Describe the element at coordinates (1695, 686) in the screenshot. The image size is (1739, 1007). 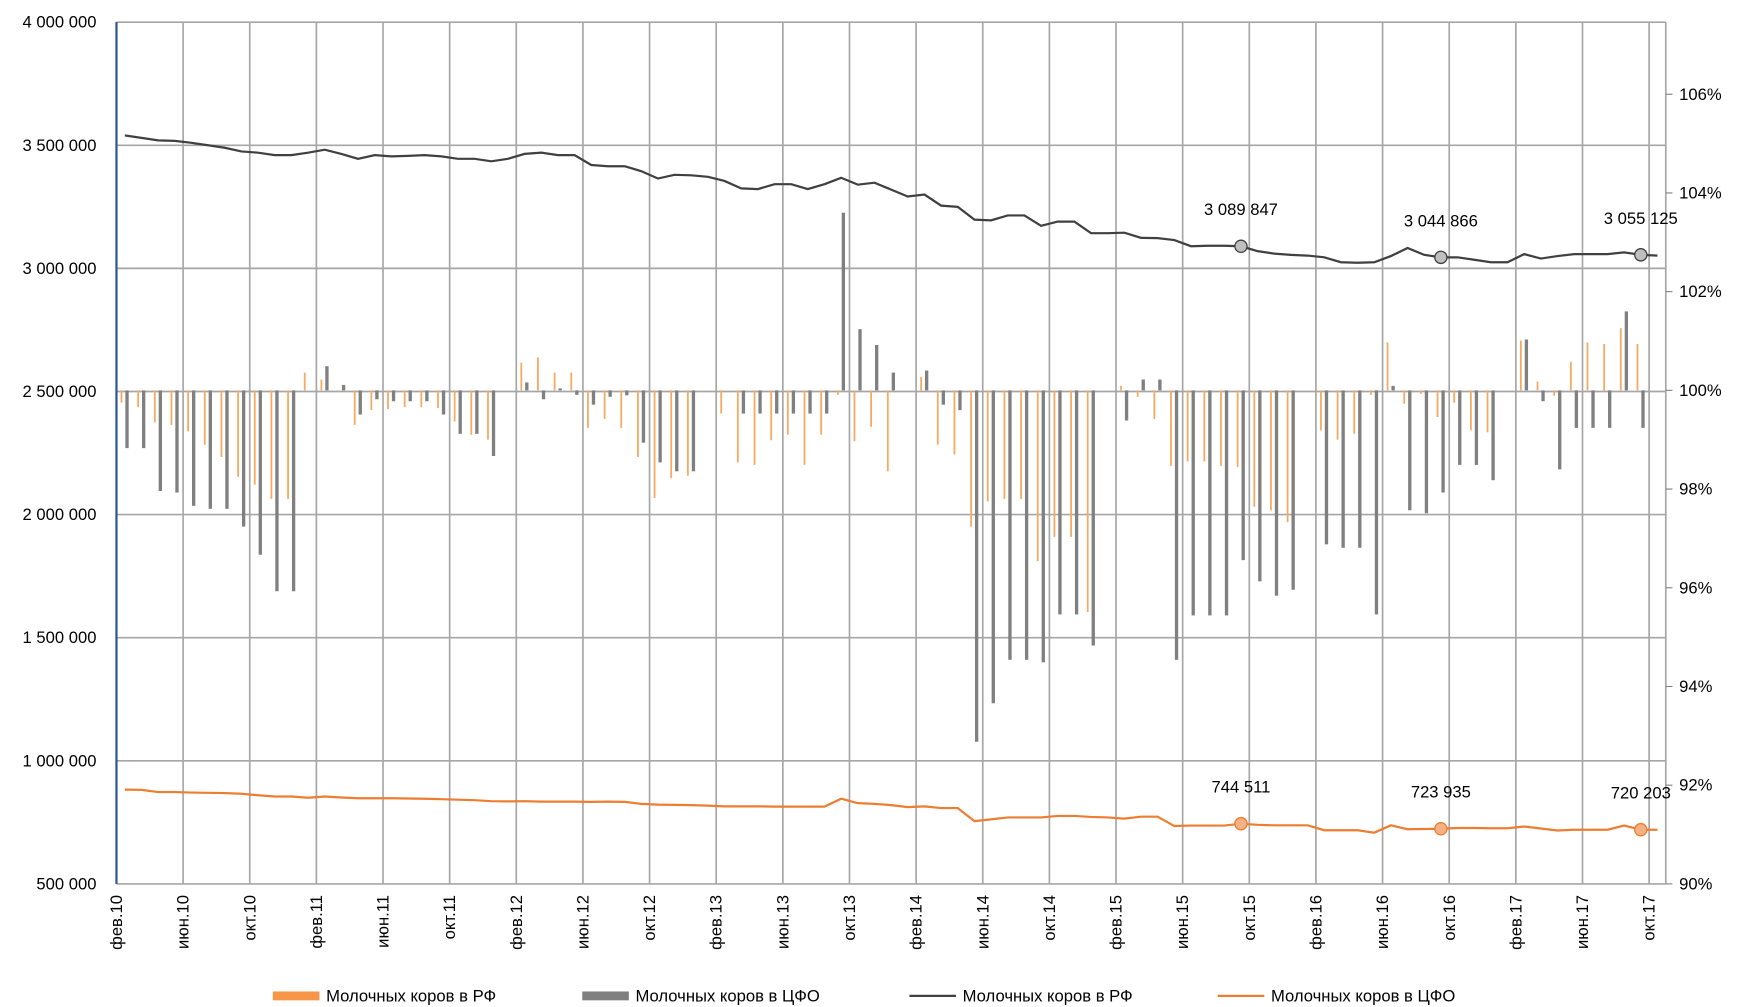
I see `y2-tick-label: 94%` at that location.